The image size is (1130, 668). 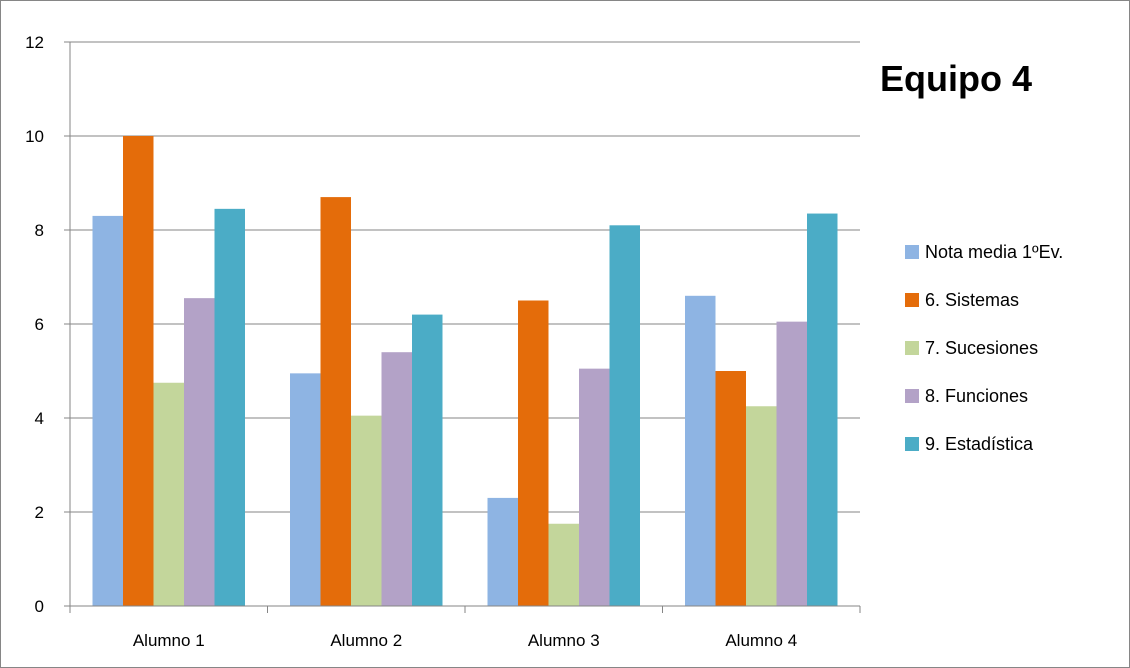 I want to click on y-tick-label: 4, so click(x=39, y=418).